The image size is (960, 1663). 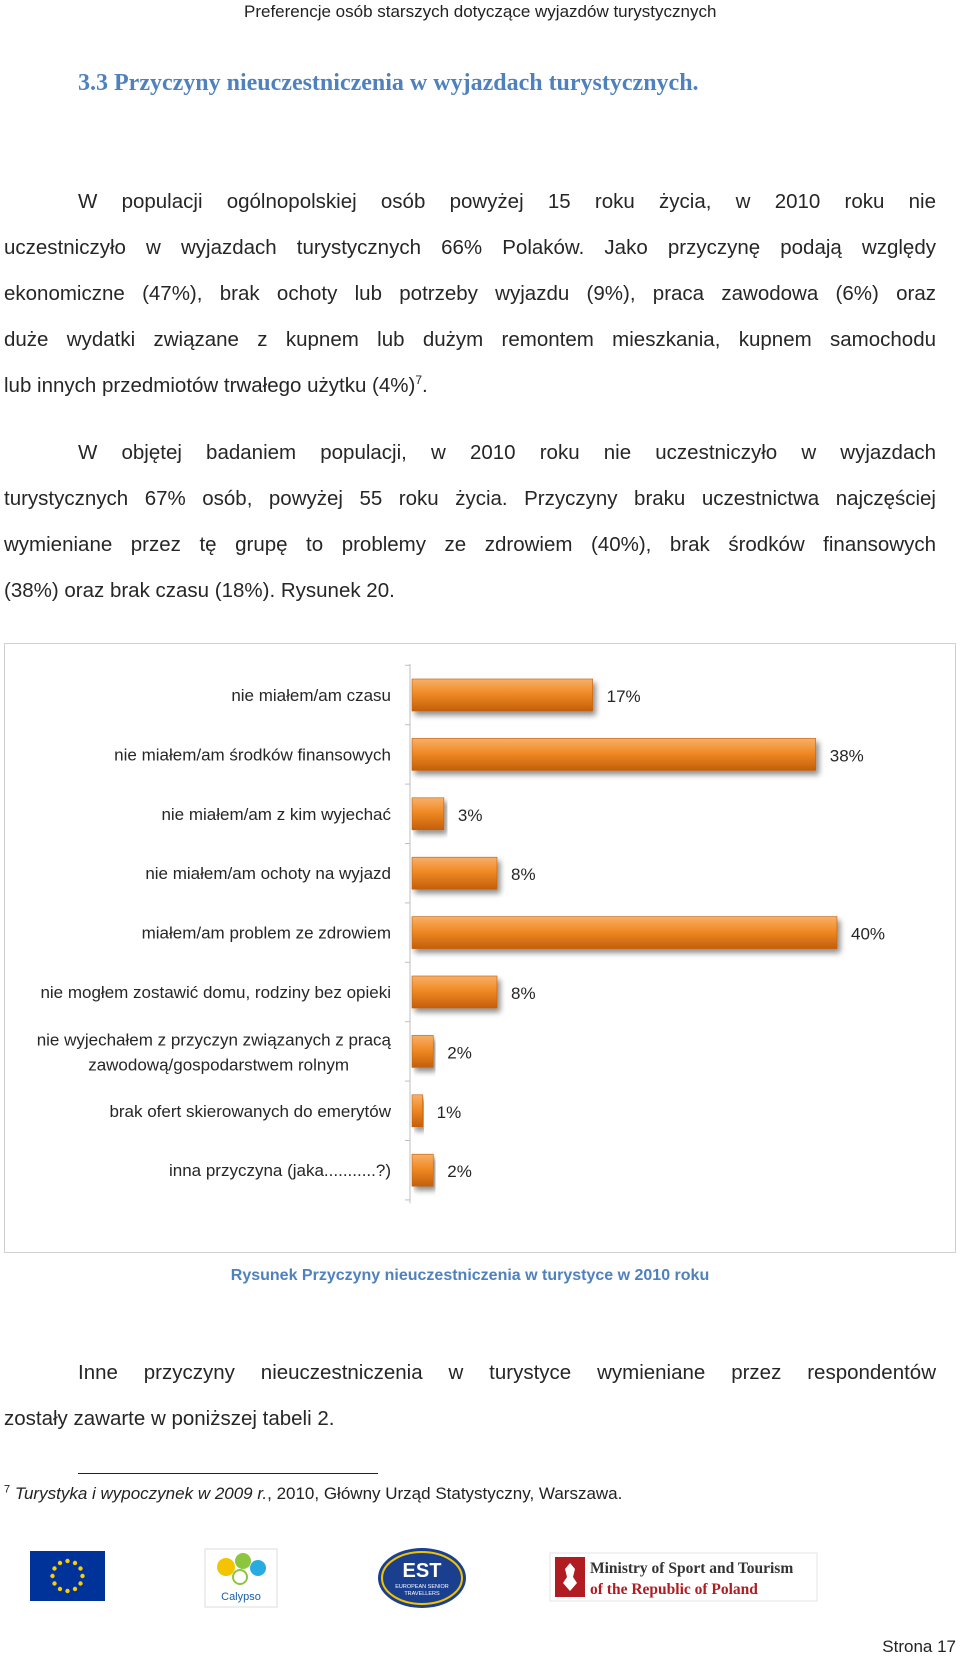 I want to click on eagle-icon, so click(x=570, y=1577).